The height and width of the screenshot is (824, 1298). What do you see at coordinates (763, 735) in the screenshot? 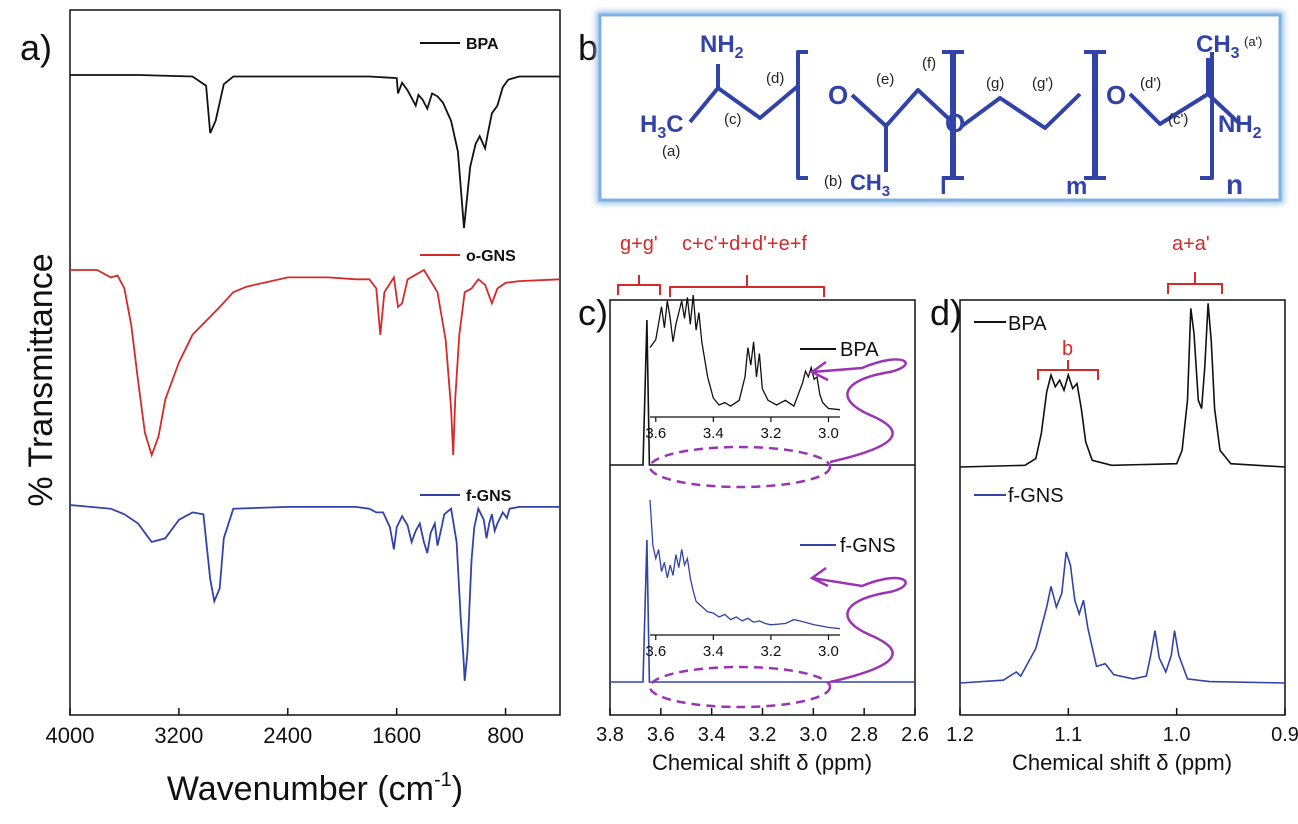
I see `panel-c-x-tick-label: 3.2` at bounding box center [763, 735].